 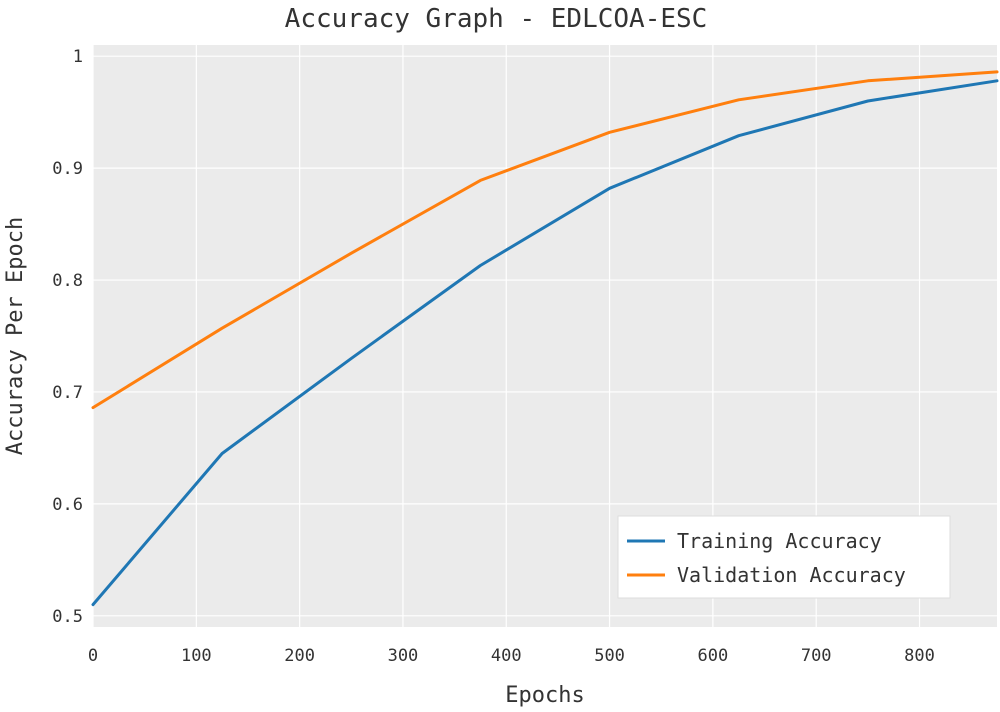 I want to click on x-tick-label: 500, so click(x=609, y=656).